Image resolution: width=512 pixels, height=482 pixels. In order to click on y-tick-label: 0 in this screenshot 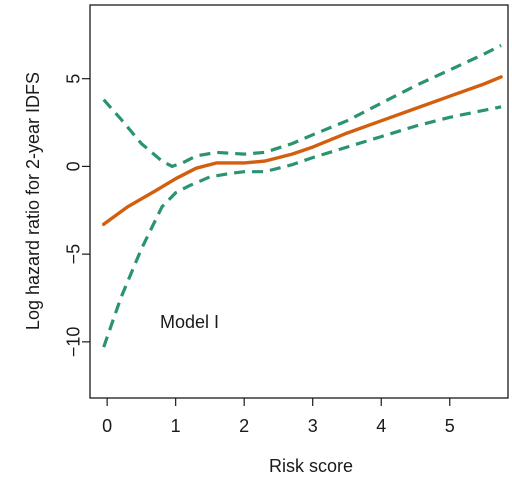, I will do `click(73, 166)`.